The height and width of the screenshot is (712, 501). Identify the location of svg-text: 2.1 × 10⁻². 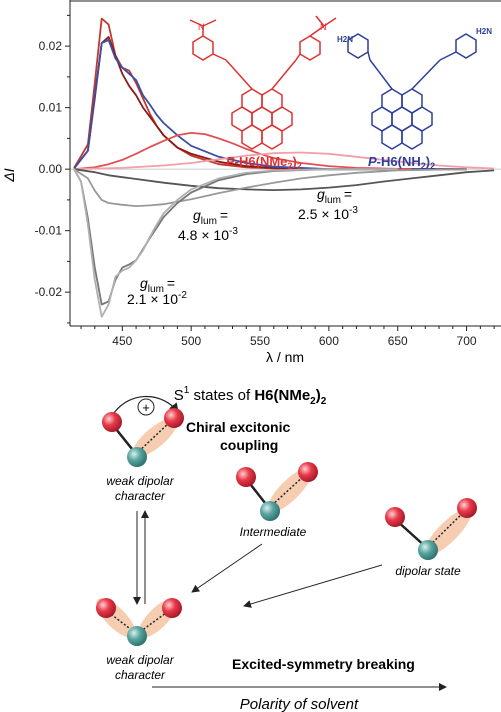
(157, 298).